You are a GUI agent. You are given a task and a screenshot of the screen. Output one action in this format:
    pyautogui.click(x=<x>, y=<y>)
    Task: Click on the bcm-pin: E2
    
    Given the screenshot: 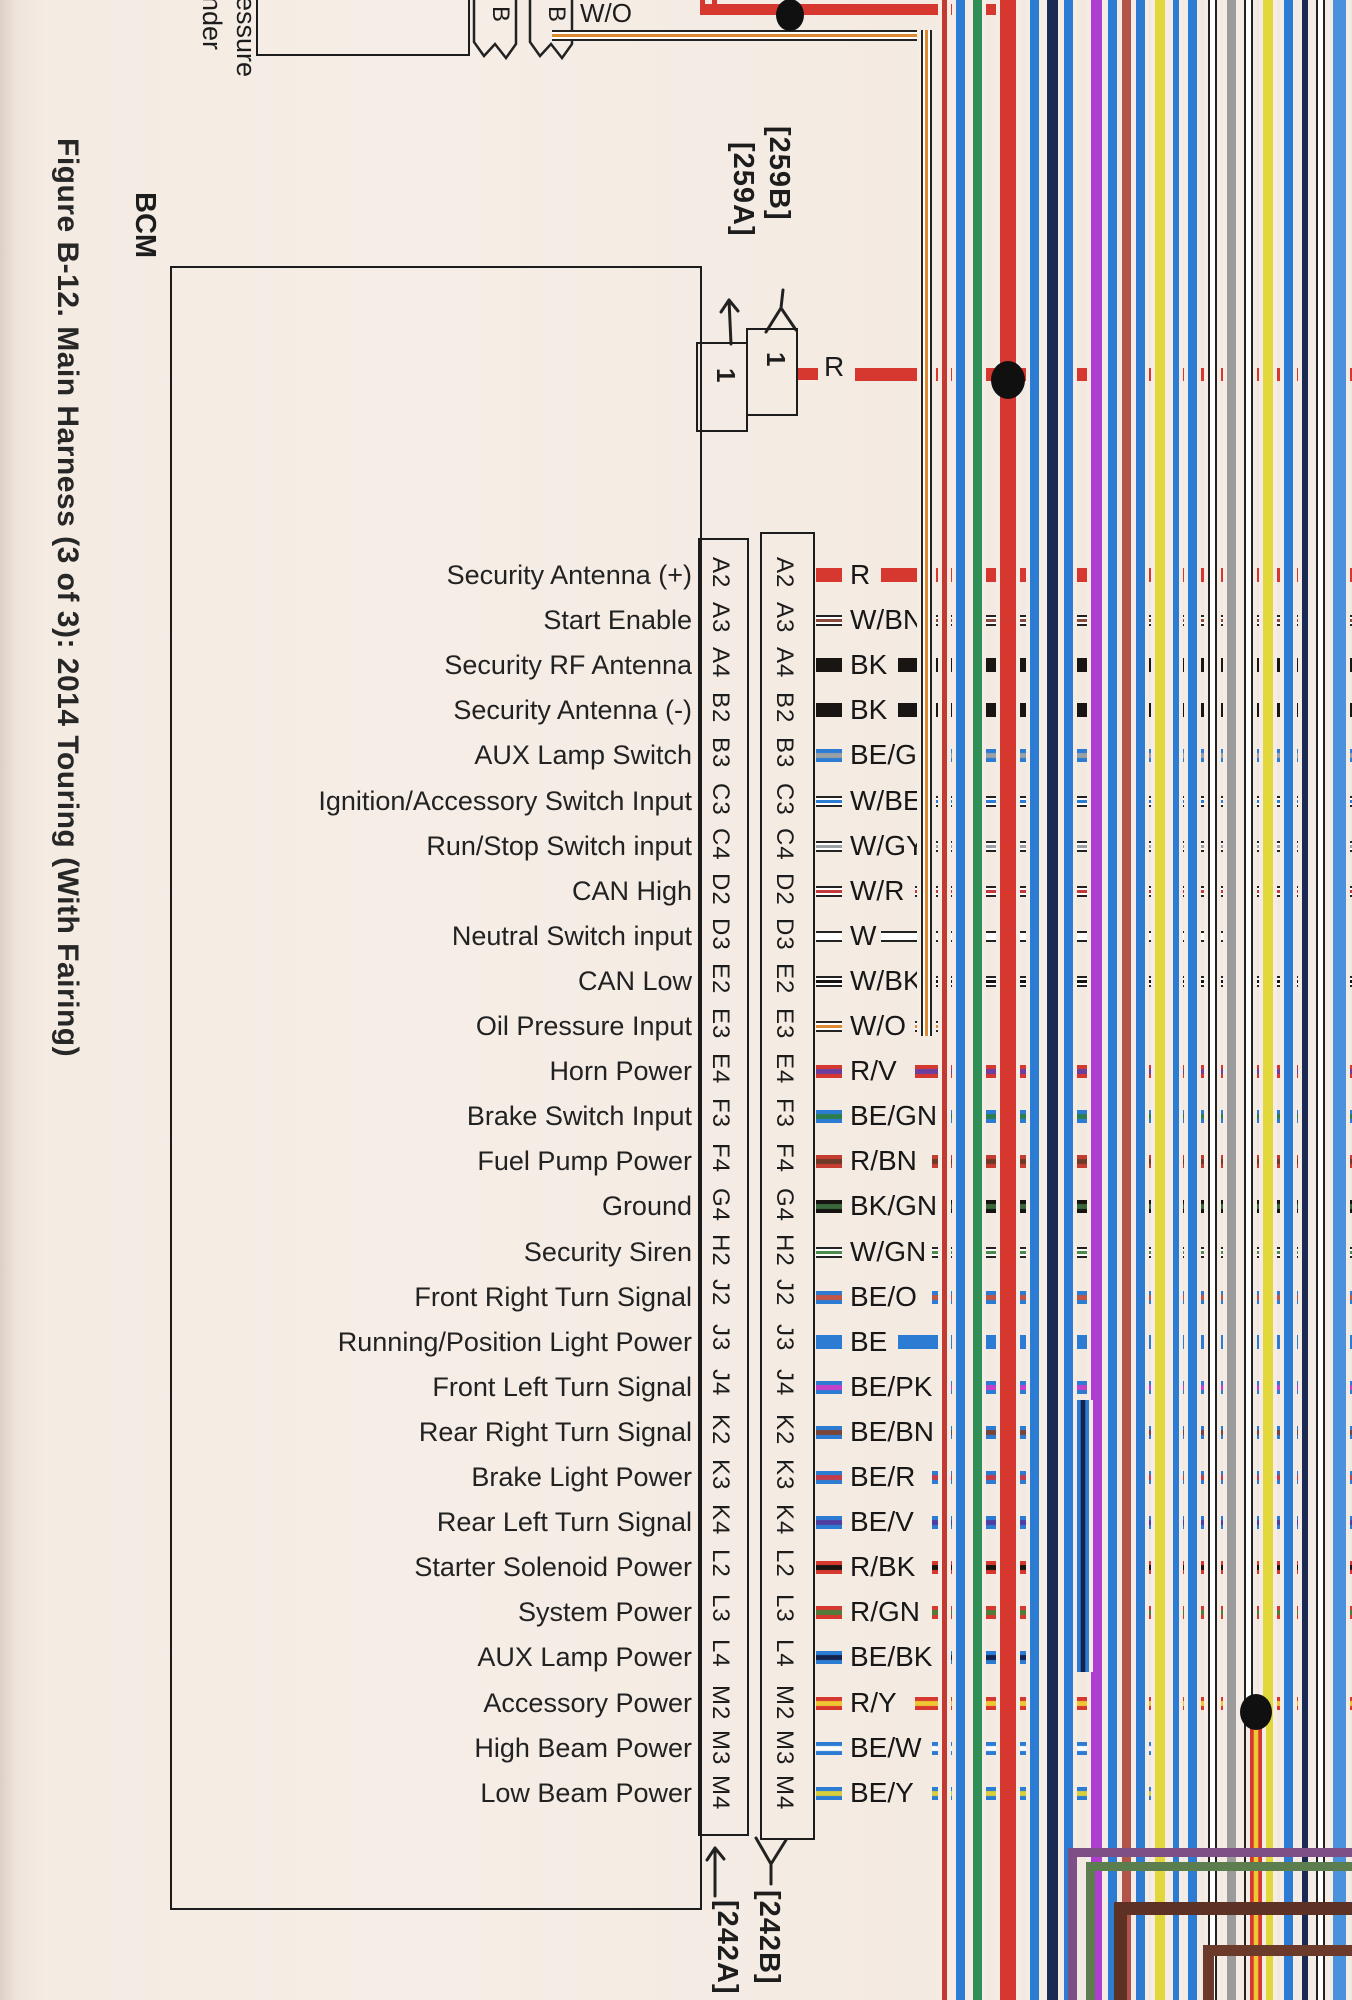 What is the action you would take?
    pyautogui.click(x=720, y=979)
    